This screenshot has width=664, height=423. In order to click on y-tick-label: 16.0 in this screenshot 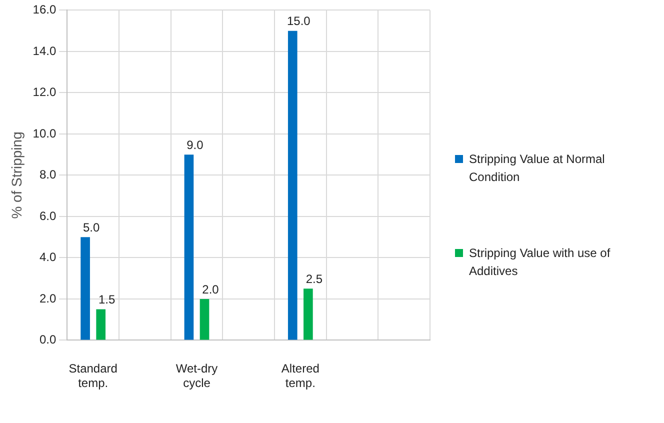, I will do `click(44, 9)`.